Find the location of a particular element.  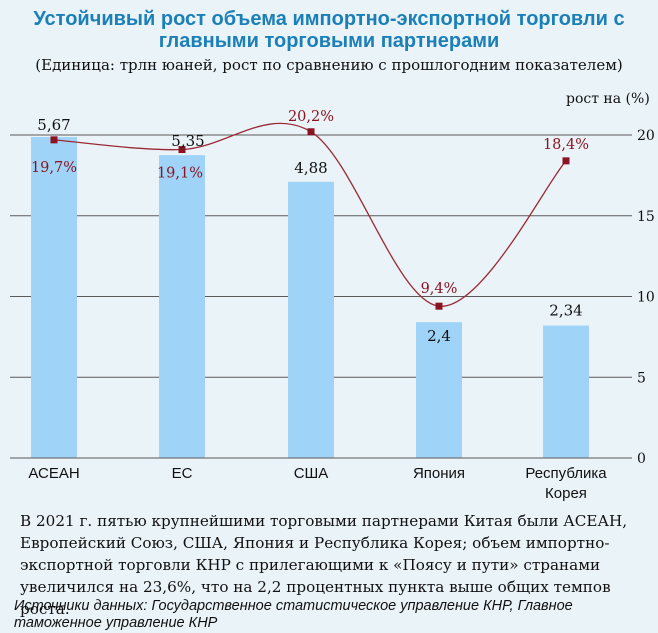

y2-tick-label: 0 is located at coordinates (641, 459).